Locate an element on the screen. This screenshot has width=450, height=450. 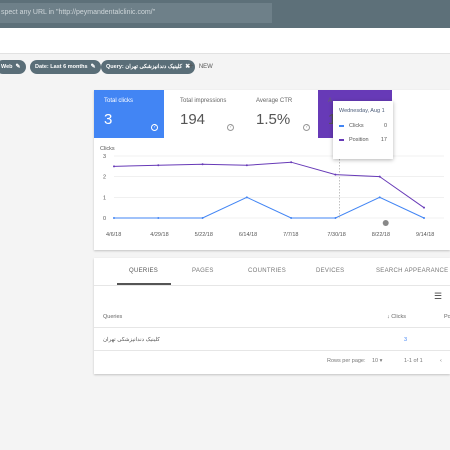
x-tick-label: 7/30/18 is located at coordinates (336, 235).